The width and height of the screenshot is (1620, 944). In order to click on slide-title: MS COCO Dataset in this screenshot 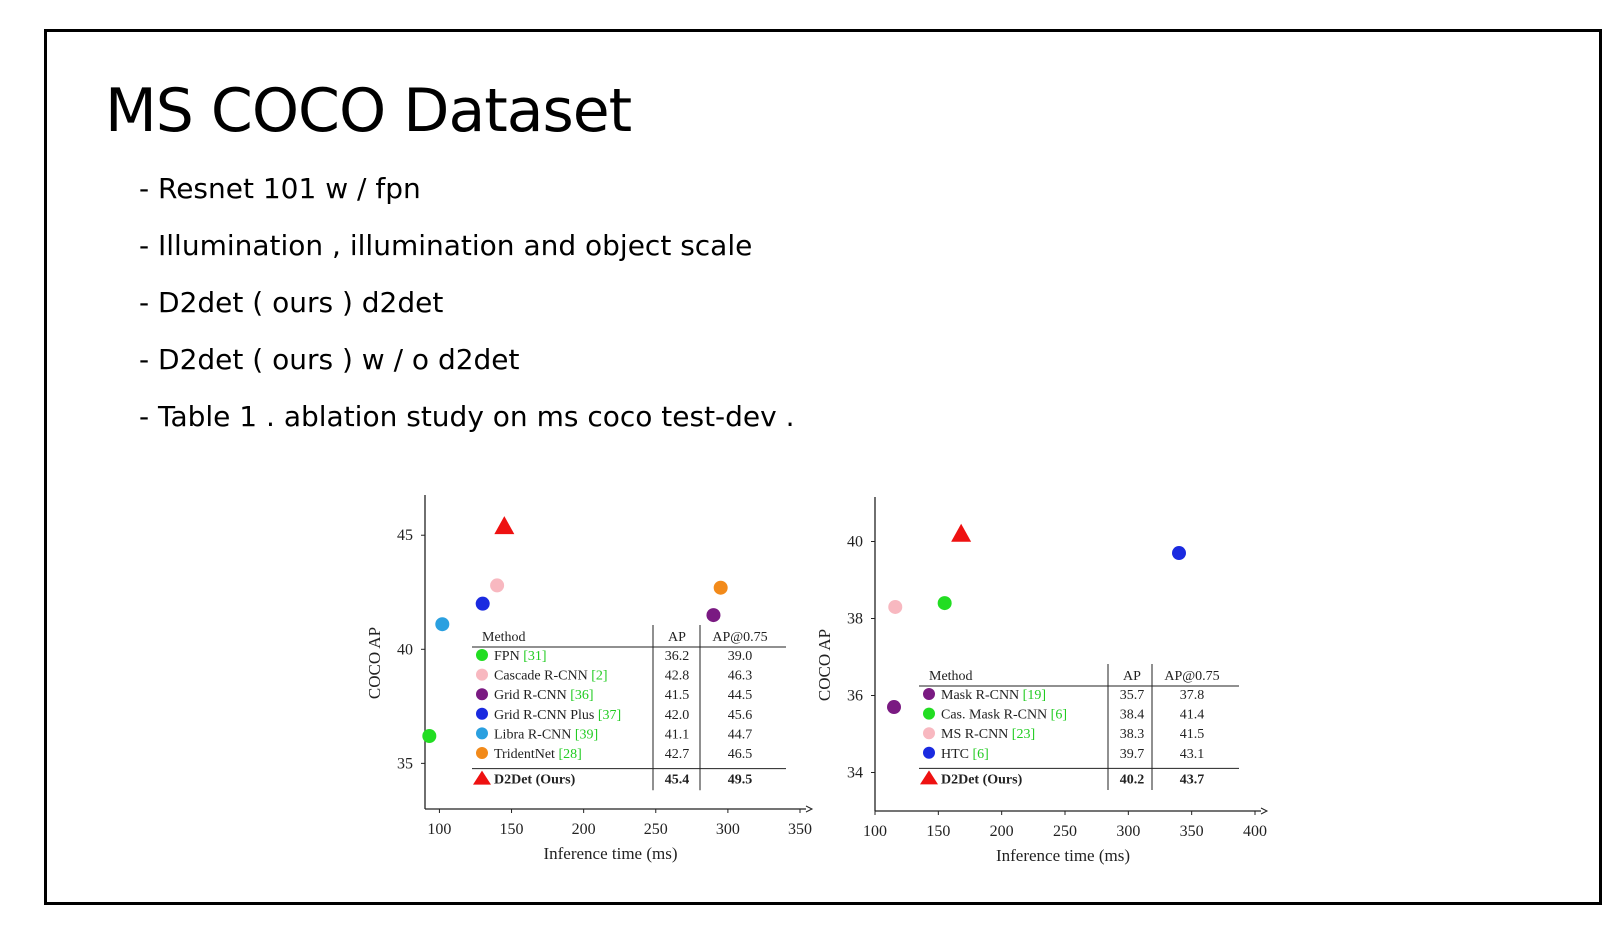, I will do `click(368, 111)`.